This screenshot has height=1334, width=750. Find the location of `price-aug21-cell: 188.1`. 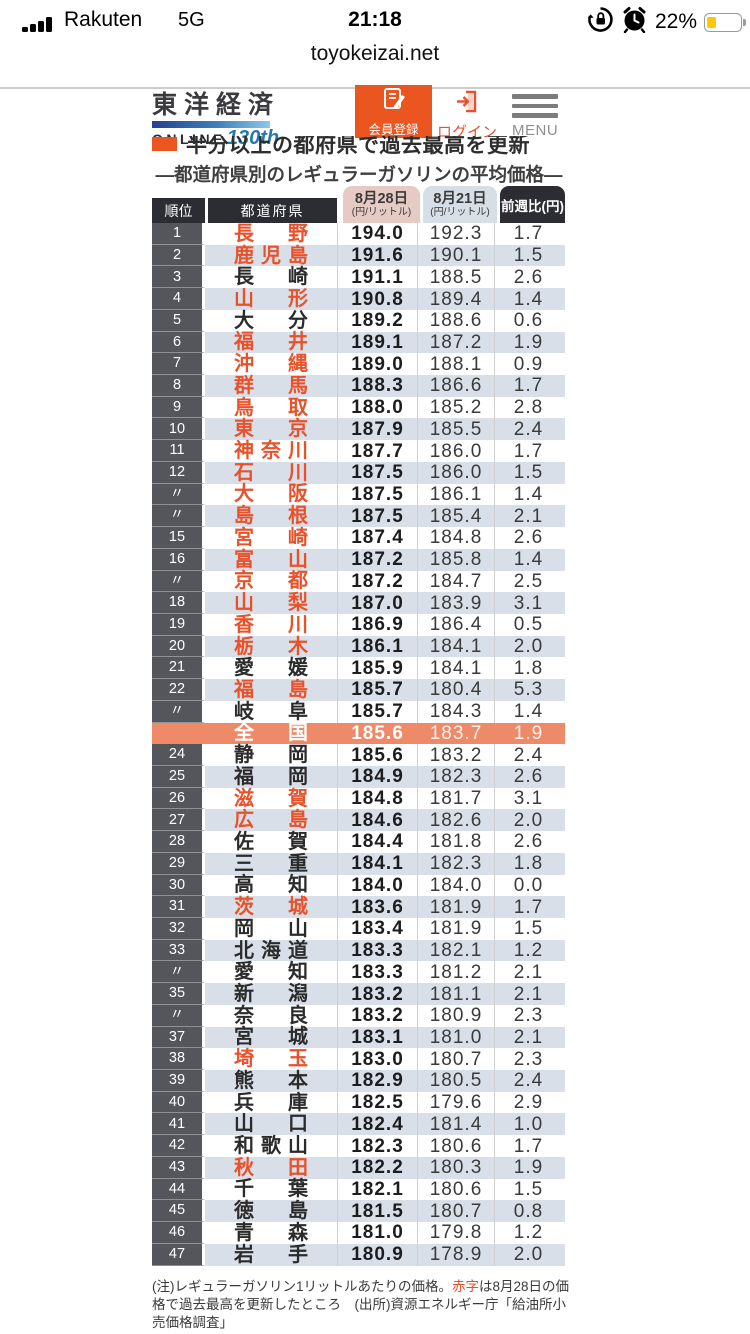

price-aug21-cell: 188.1 is located at coordinates (455, 364).